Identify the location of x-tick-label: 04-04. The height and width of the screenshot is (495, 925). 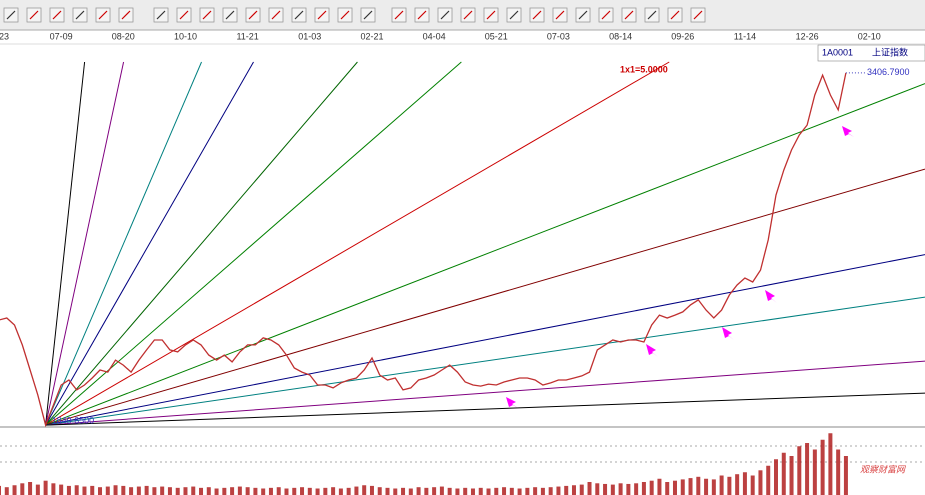
(434, 36).